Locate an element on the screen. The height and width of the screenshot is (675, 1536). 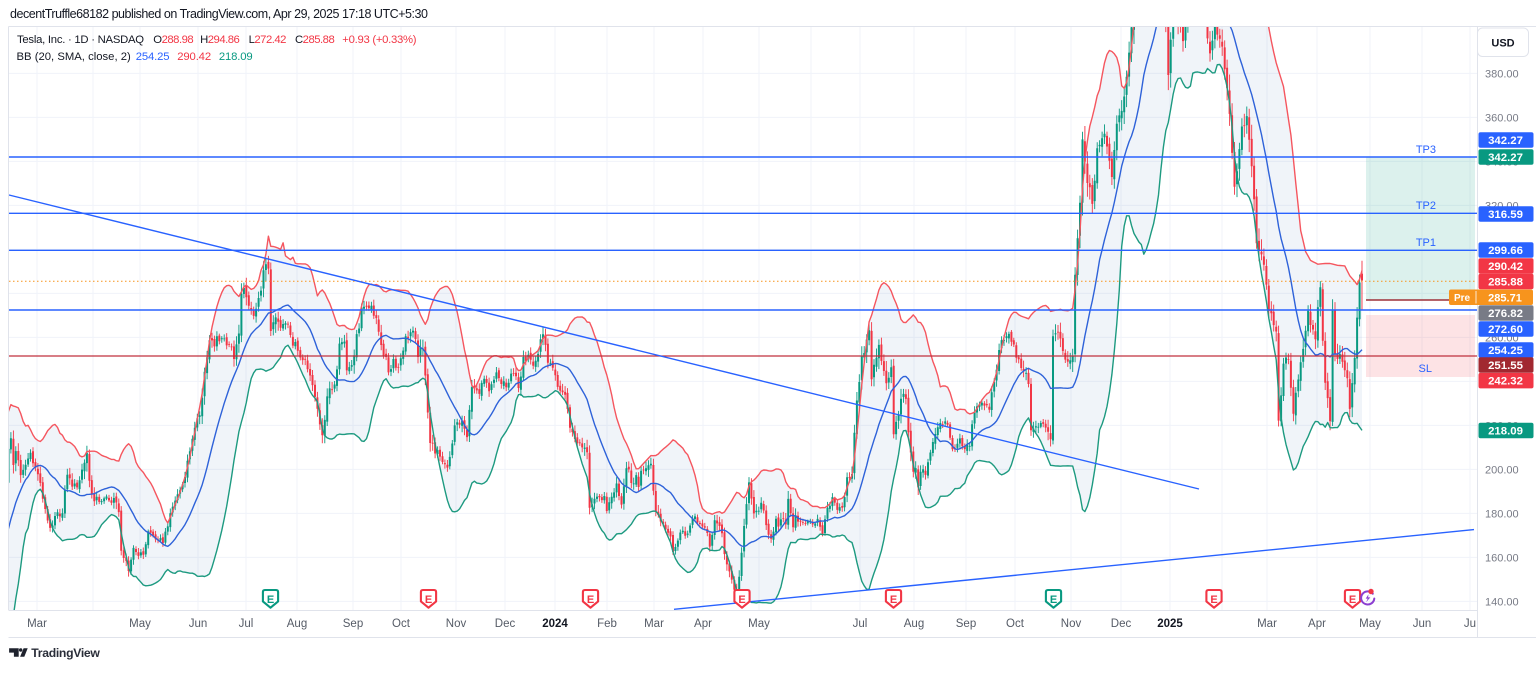
svg-text: 242.32 is located at coordinates (1505, 382).